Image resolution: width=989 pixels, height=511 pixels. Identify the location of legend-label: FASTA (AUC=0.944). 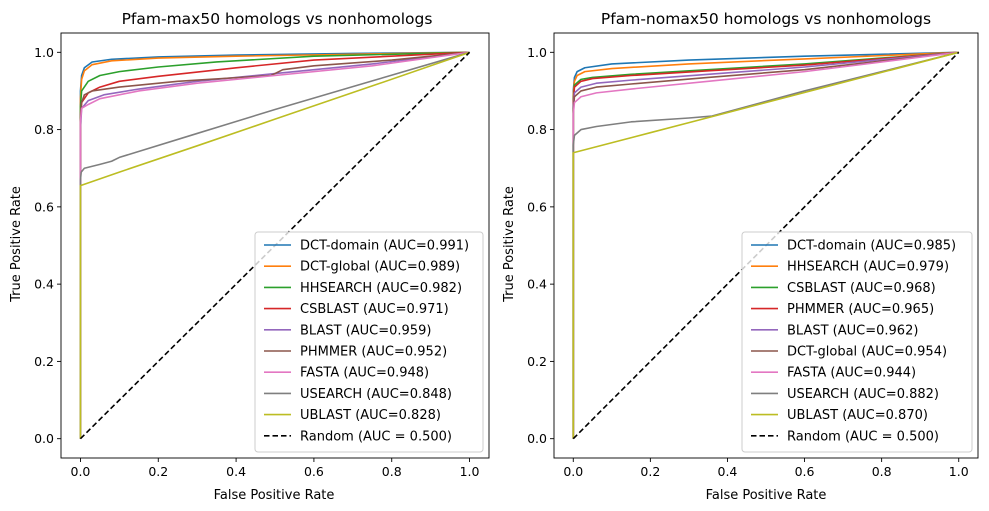
(851, 373).